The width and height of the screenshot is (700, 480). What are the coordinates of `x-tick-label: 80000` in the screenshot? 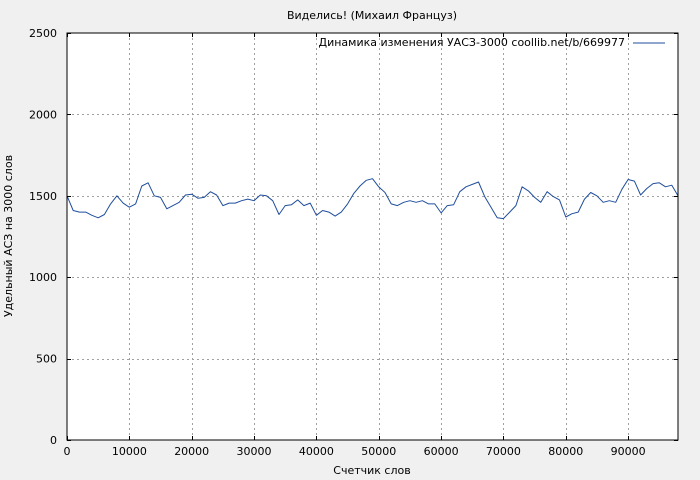 It's located at (565, 451).